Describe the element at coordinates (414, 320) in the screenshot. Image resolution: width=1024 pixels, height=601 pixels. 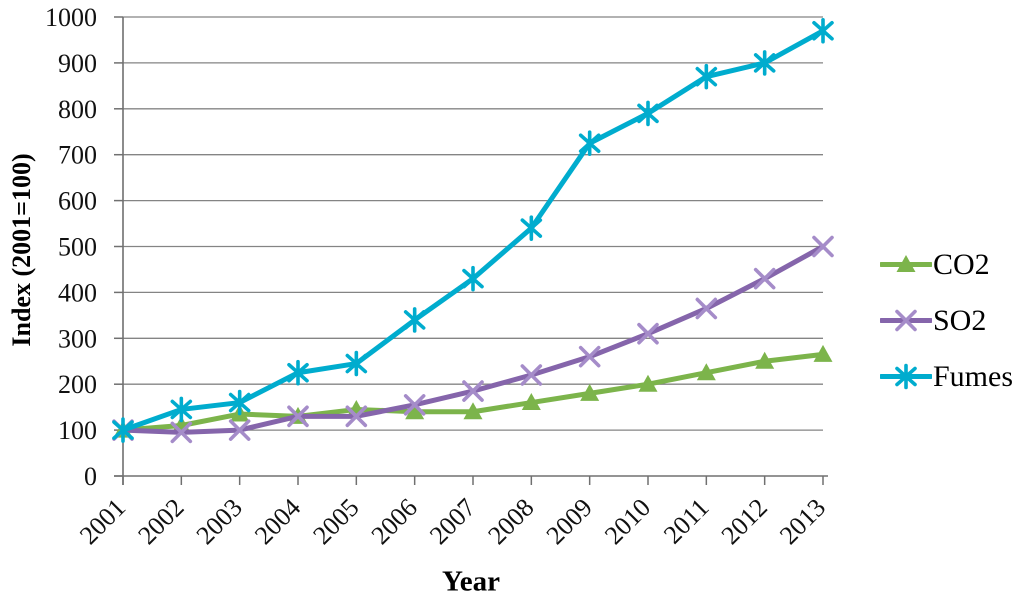
I see `fumes-data-point-2006` at that location.